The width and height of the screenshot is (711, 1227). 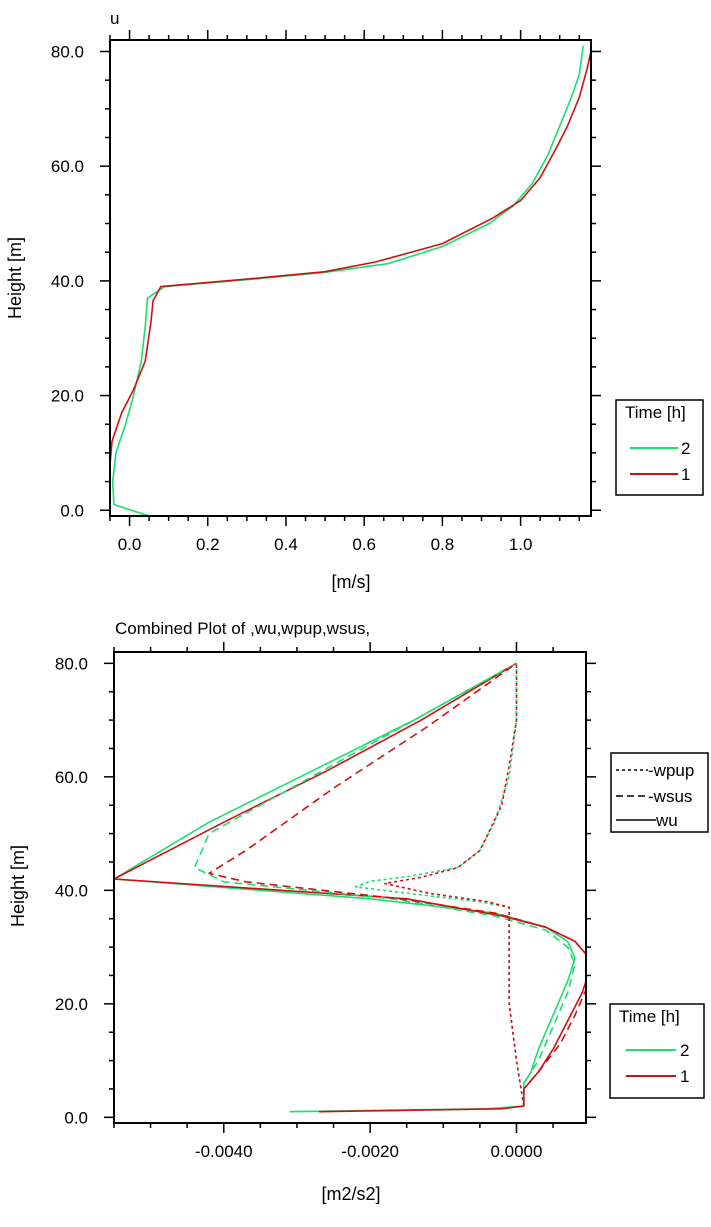 What do you see at coordinates (71, 890) in the screenshot?
I see `chart-combined-y-tick-label: 40.0` at bounding box center [71, 890].